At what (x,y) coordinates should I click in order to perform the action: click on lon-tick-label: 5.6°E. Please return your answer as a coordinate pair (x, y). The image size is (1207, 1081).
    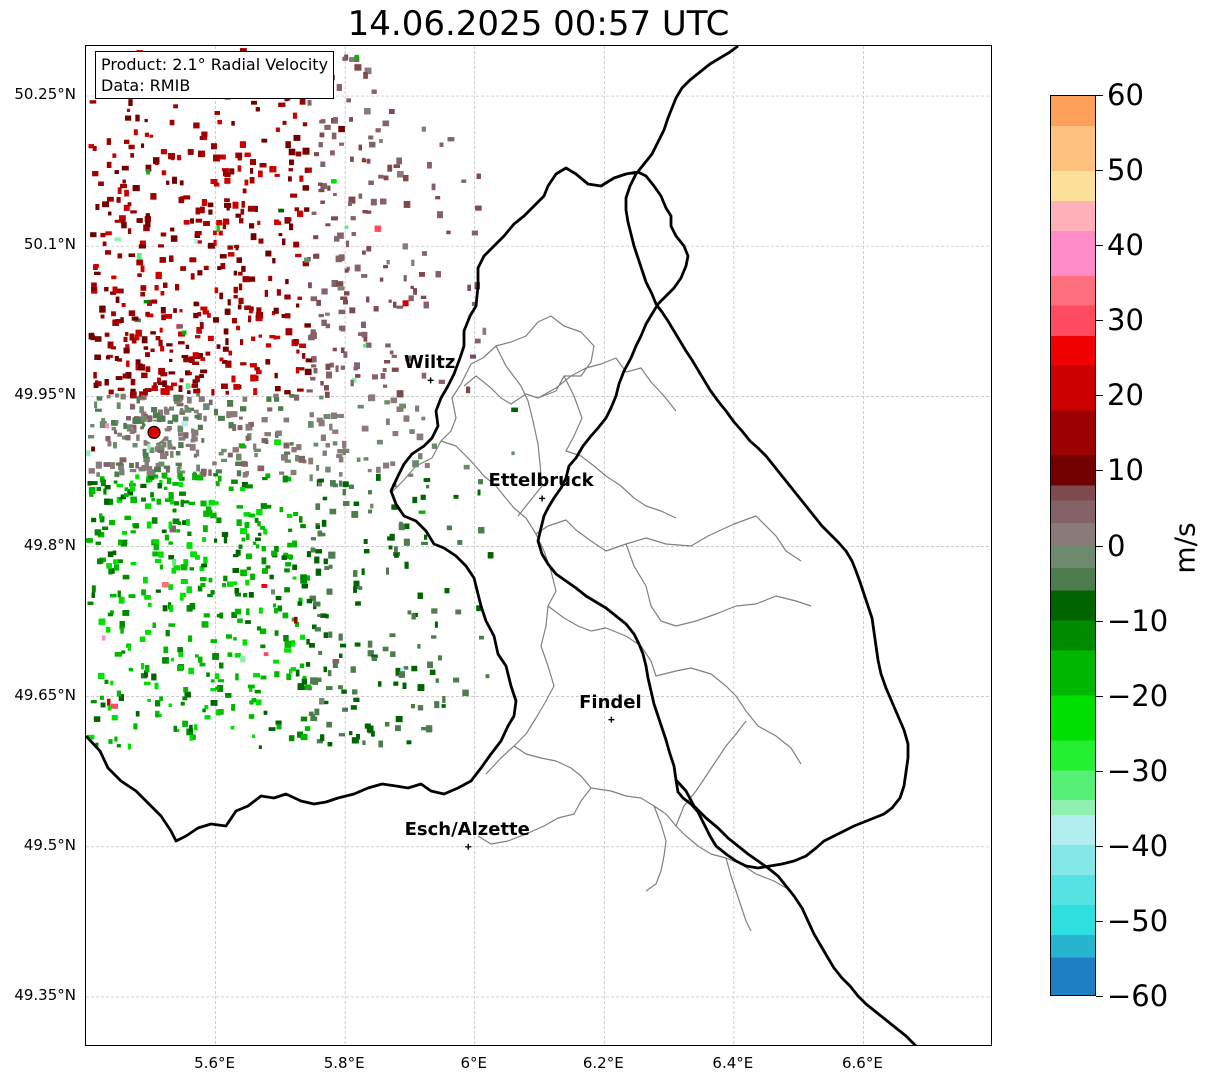
    Looking at the image, I should click on (214, 1063).